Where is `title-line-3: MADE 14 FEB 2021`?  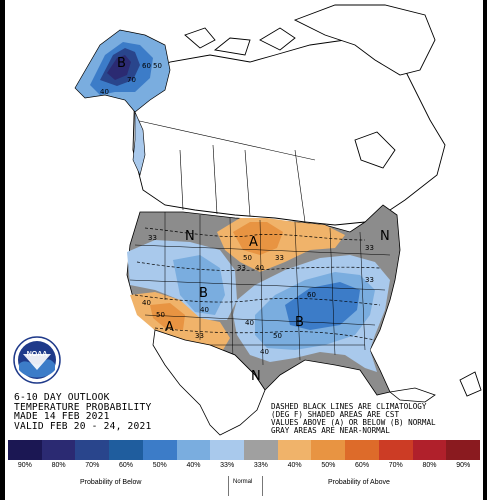
title-line-3: MADE 14 FEB 2021 is located at coordinates (62, 416).